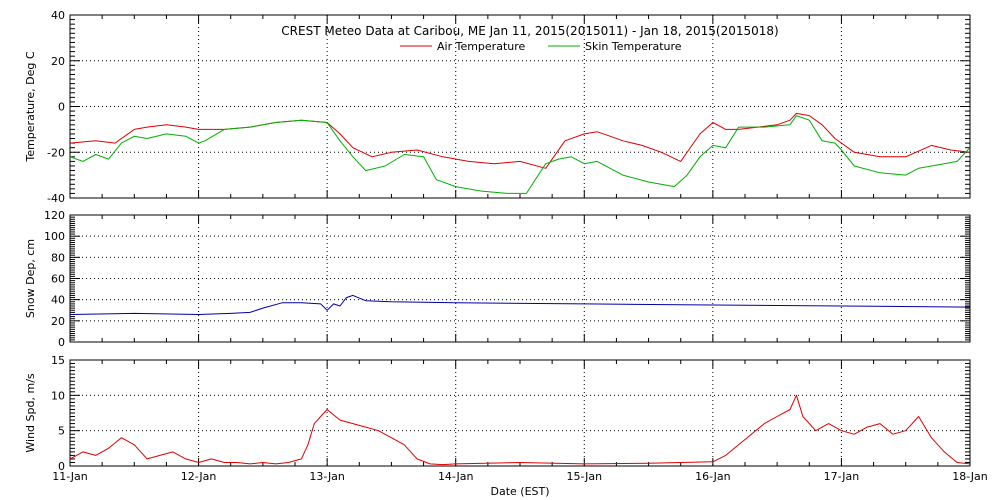  Describe the element at coordinates (970, 476) in the screenshot. I see `x-tick-label: 18-Jan` at that location.